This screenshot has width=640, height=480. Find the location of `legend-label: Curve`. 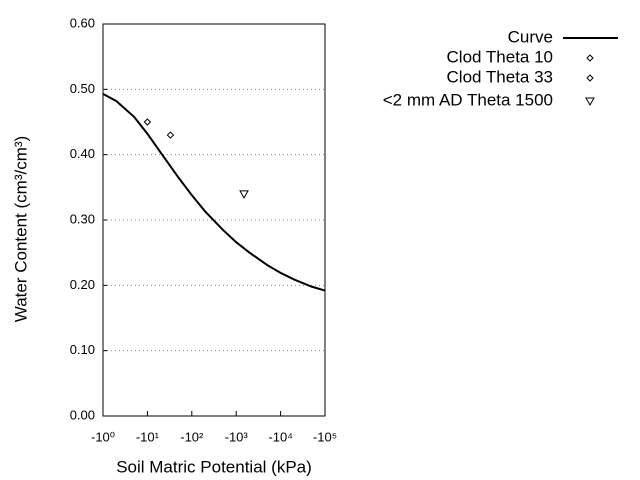

legend-label: Curve is located at coordinates (530, 36).